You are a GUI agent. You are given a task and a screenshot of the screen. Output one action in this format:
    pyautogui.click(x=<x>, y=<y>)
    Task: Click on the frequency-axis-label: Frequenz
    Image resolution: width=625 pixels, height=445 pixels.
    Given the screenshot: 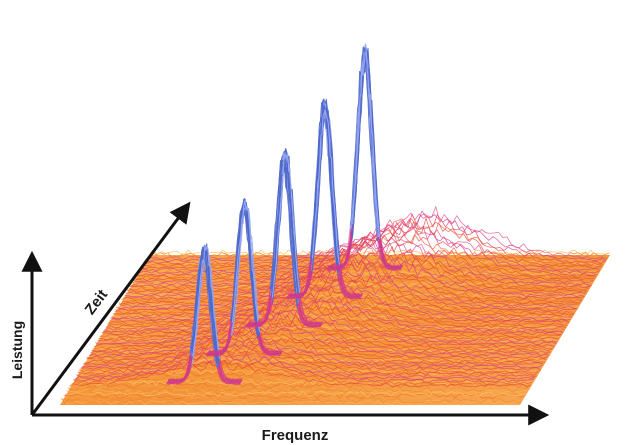 What is the action you would take?
    pyautogui.click(x=295, y=435)
    